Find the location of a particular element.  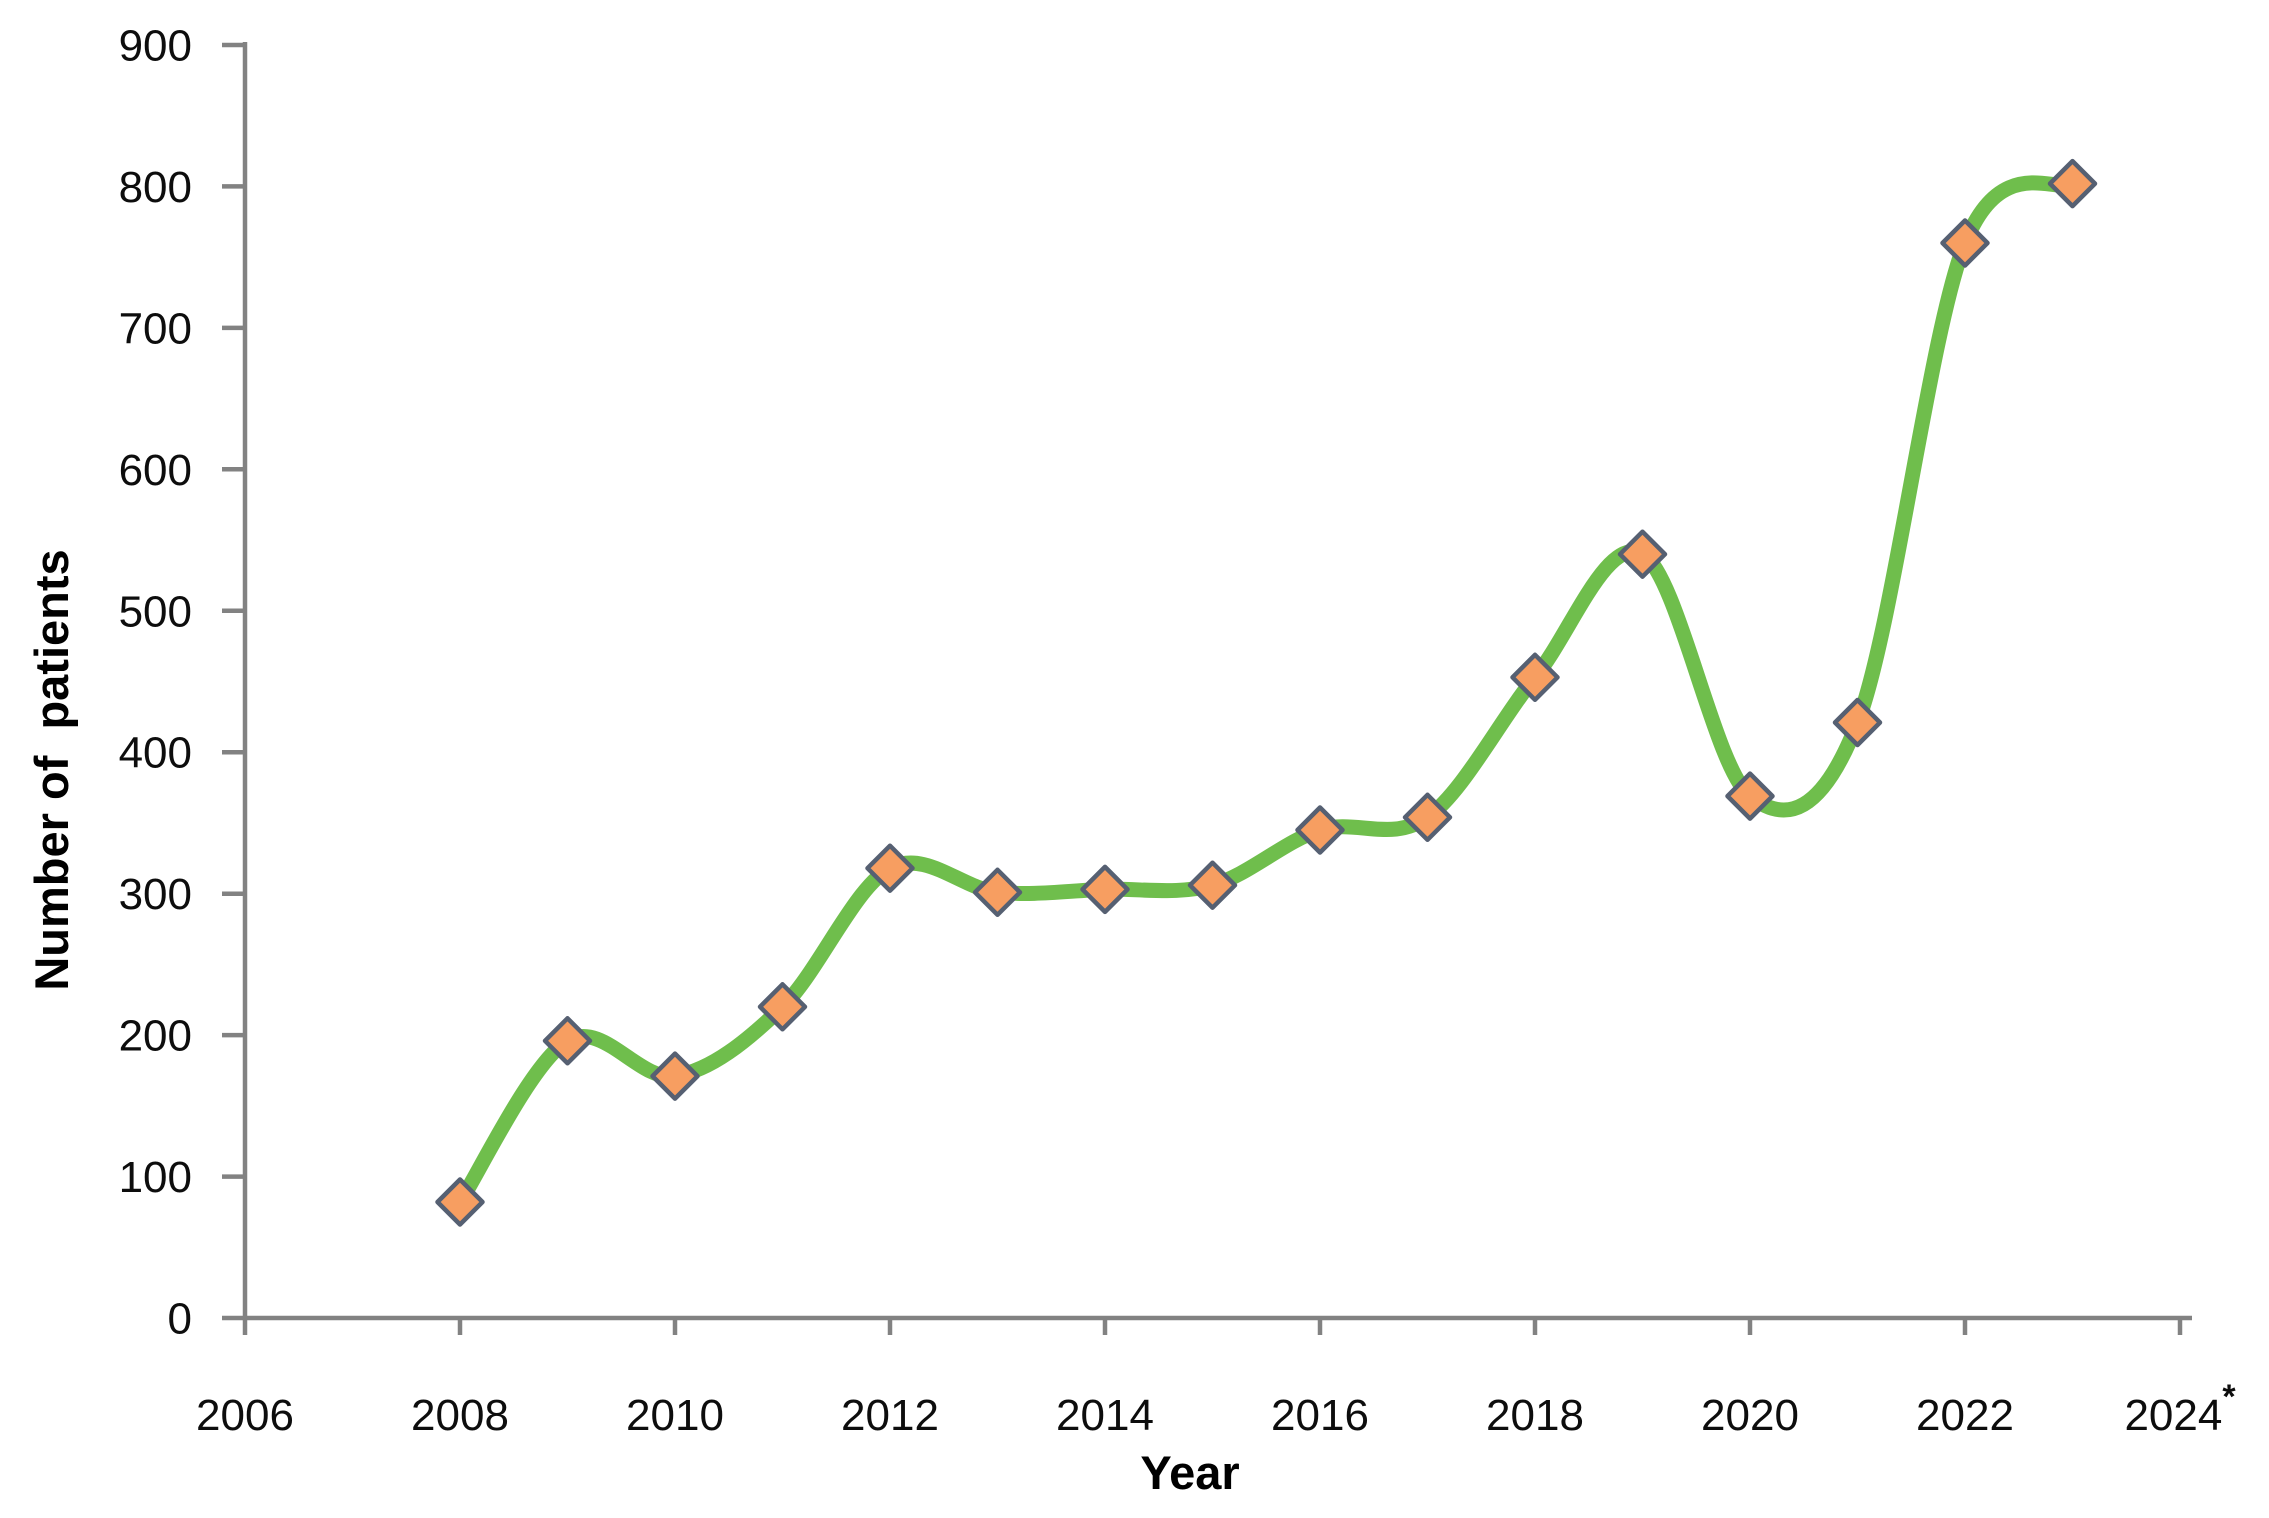

data-point-2013: 2013: 301 is located at coordinates (997, 892).